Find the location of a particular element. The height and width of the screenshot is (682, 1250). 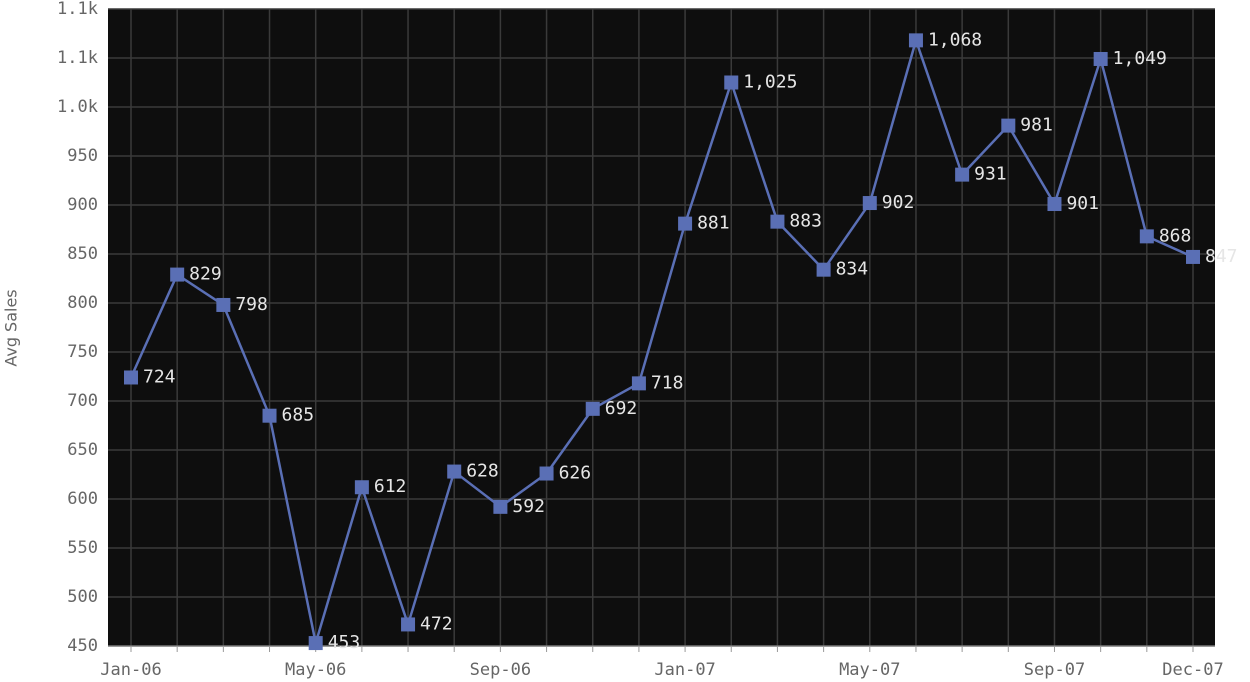

y-axis-title: Avg Sales is located at coordinates (11, 327).